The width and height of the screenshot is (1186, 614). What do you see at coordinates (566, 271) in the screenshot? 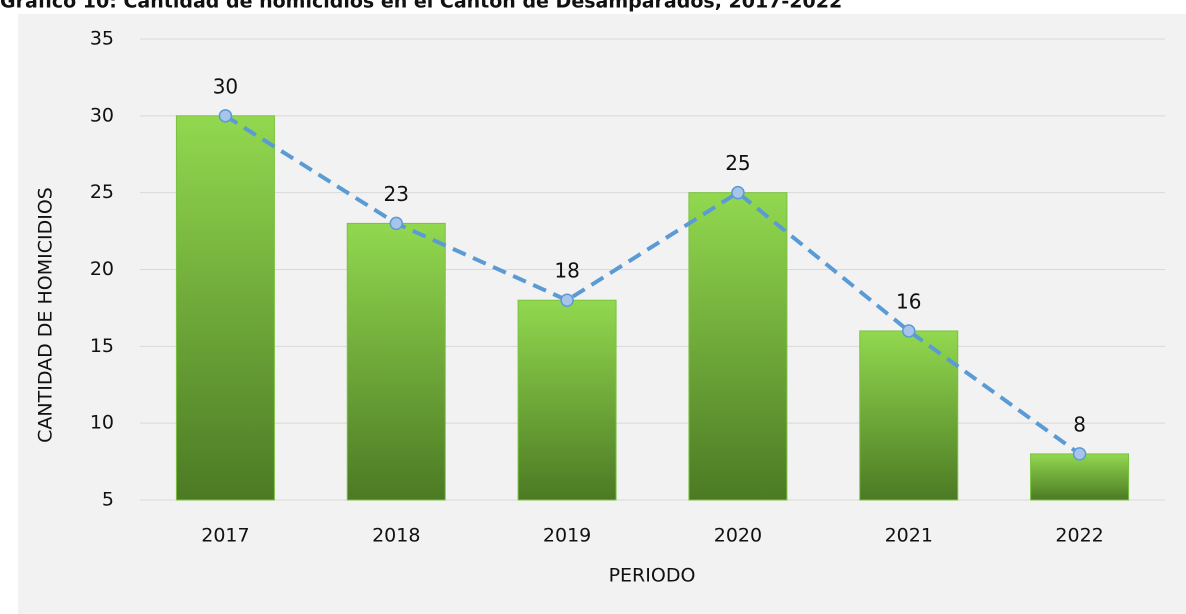
I see `data-label: 18` at bounding box center [566, 271].